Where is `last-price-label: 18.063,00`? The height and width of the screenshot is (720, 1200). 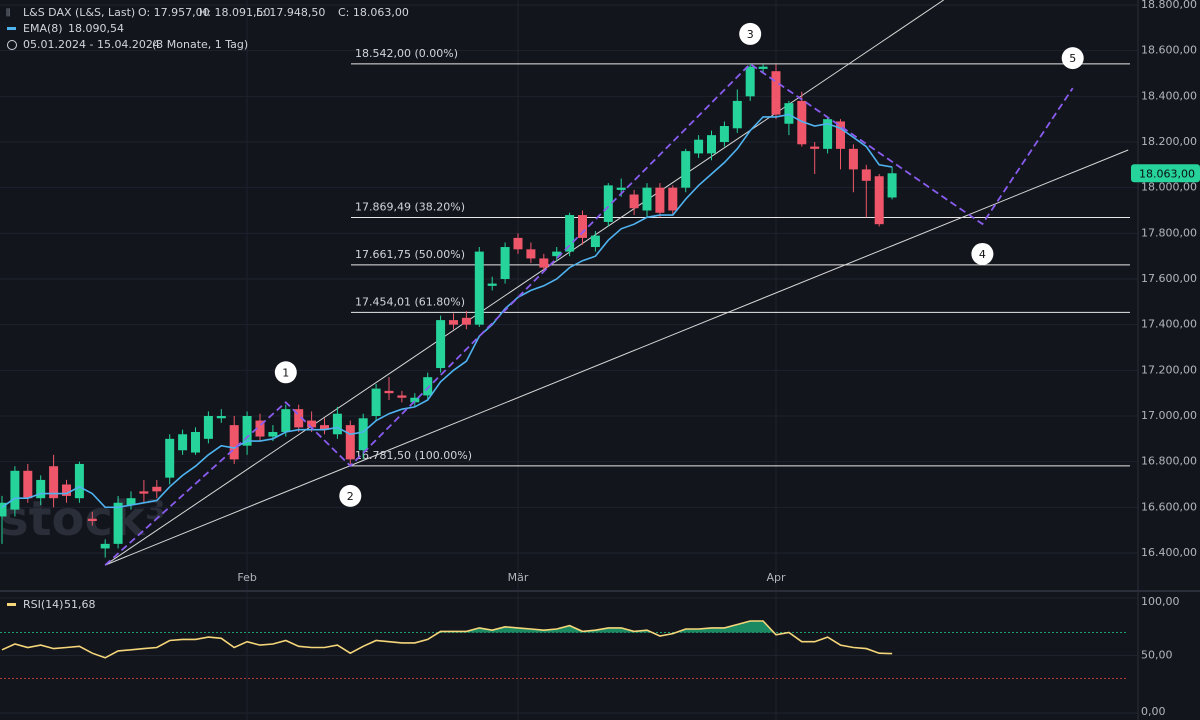 last-price-label: 18.063,00 is located at coordinates (1167, 173).